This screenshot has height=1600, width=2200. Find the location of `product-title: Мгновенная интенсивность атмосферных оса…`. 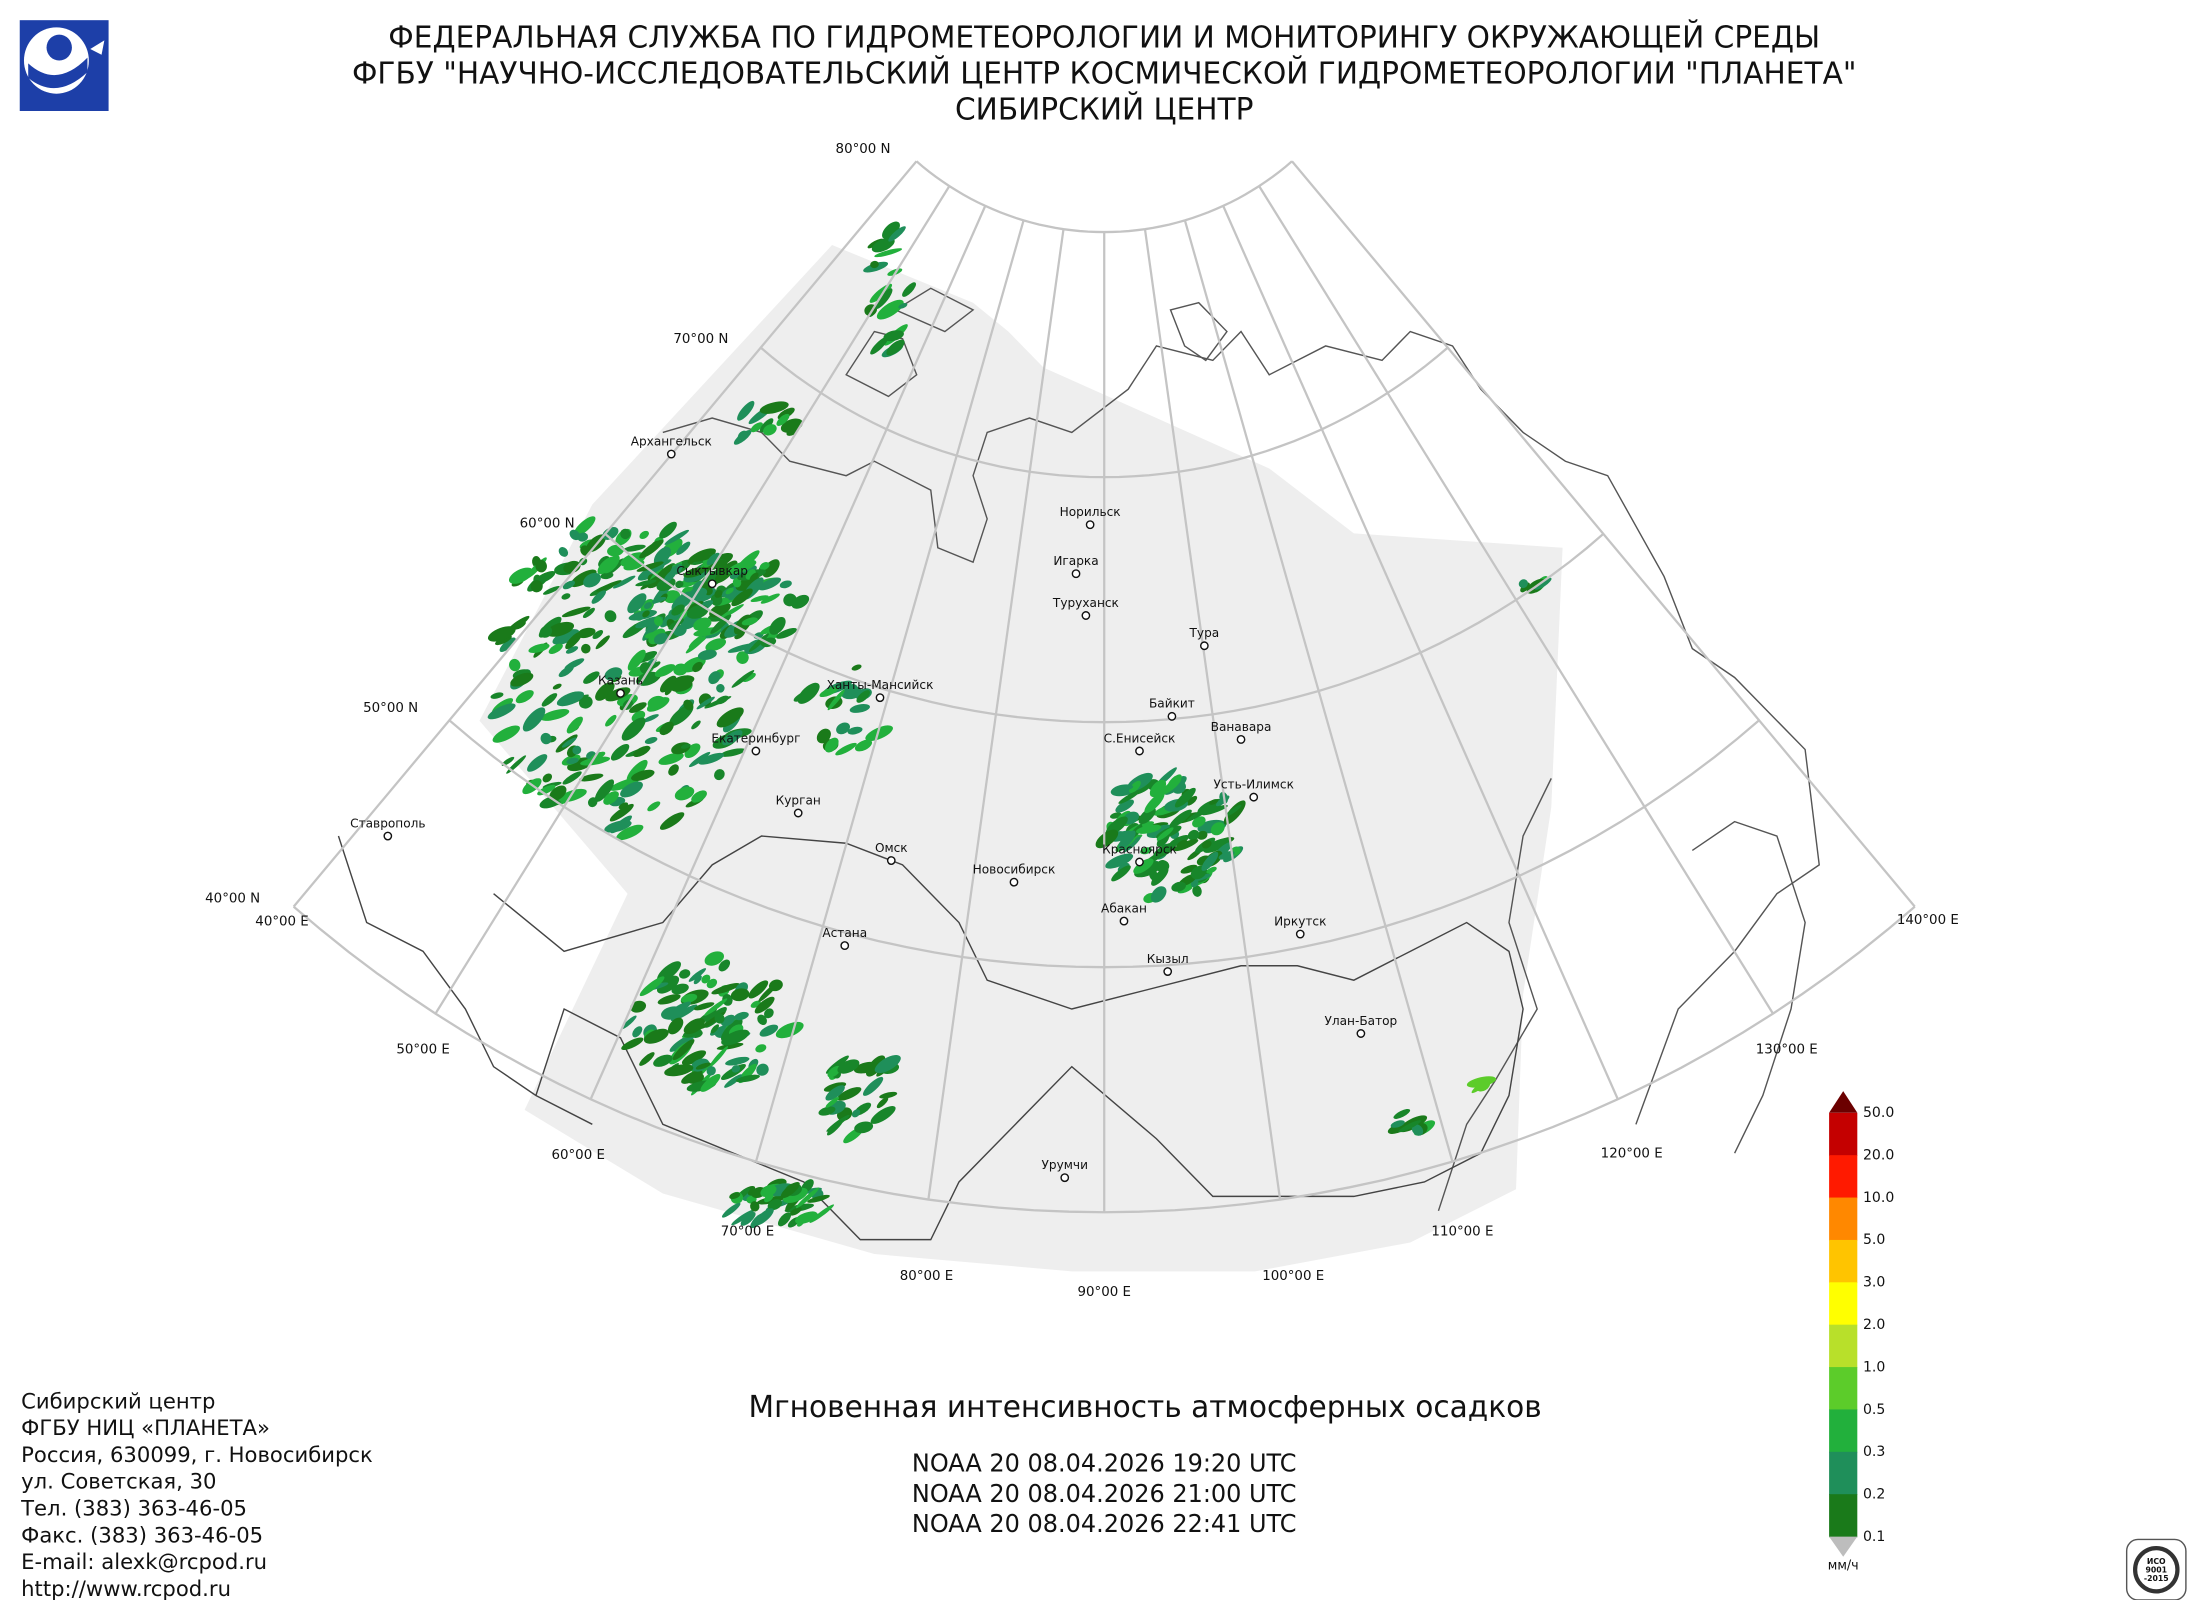

product-title: Мгновенная интенсивность атмосферных оса… is located at coordinates (1145, 1407).